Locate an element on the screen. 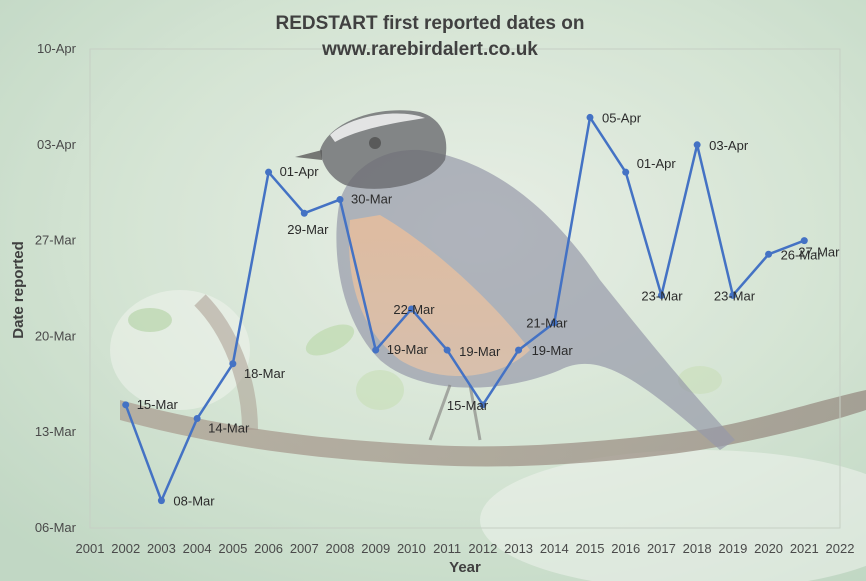 The image size is (866, 581). bird-breast is located at coordinates (439, 296).